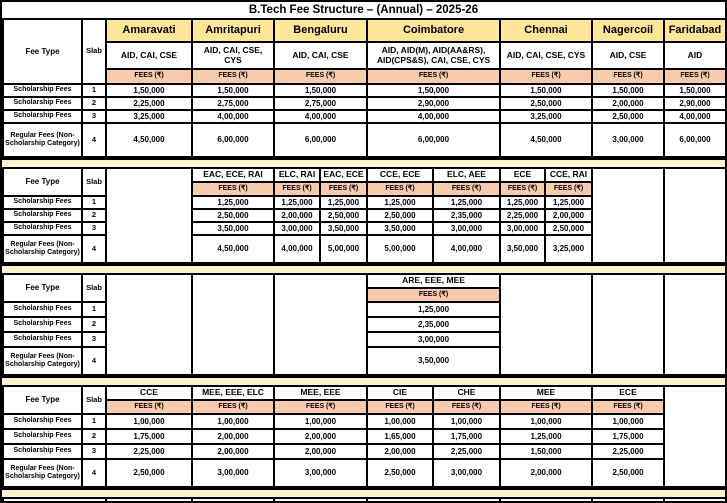  What do you see at coordinates (433, 30) in the screenshot?
I see `campus-header-coimbatore: Coimbatore` at bounding box center [433, 30].